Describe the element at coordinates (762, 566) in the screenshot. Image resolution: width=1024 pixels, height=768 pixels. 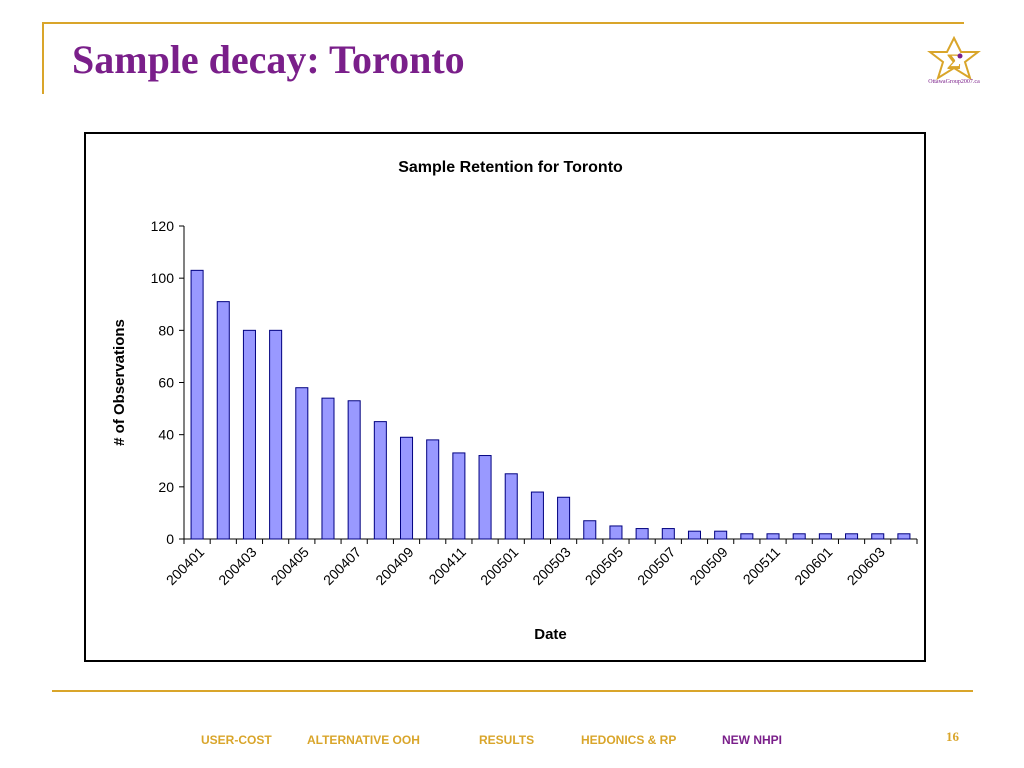
I see `x-tick-label: 200511` at that location.